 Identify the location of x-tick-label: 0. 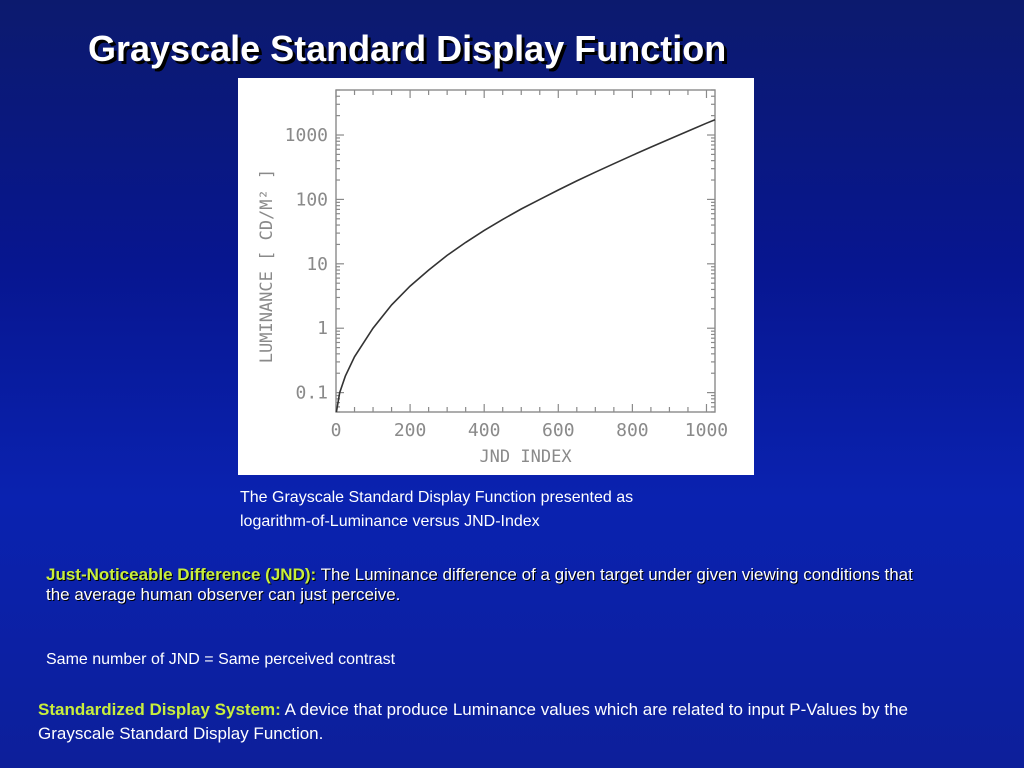
(336, 430).